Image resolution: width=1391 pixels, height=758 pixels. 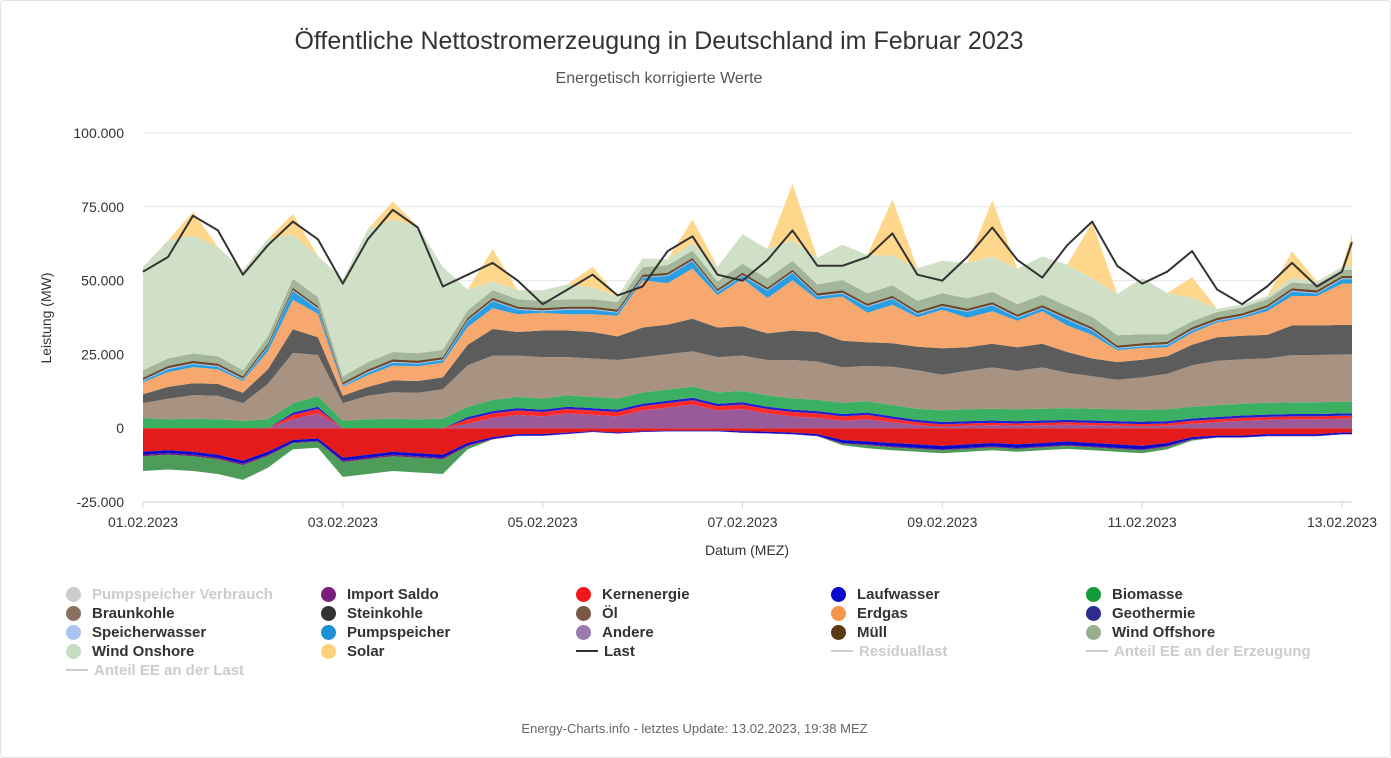 What do you see at coordinates (659, 78) in the screenshot?
I see `chart-subtitle: Energetisch korrigierte Werte` at bounding box center [659, 78].